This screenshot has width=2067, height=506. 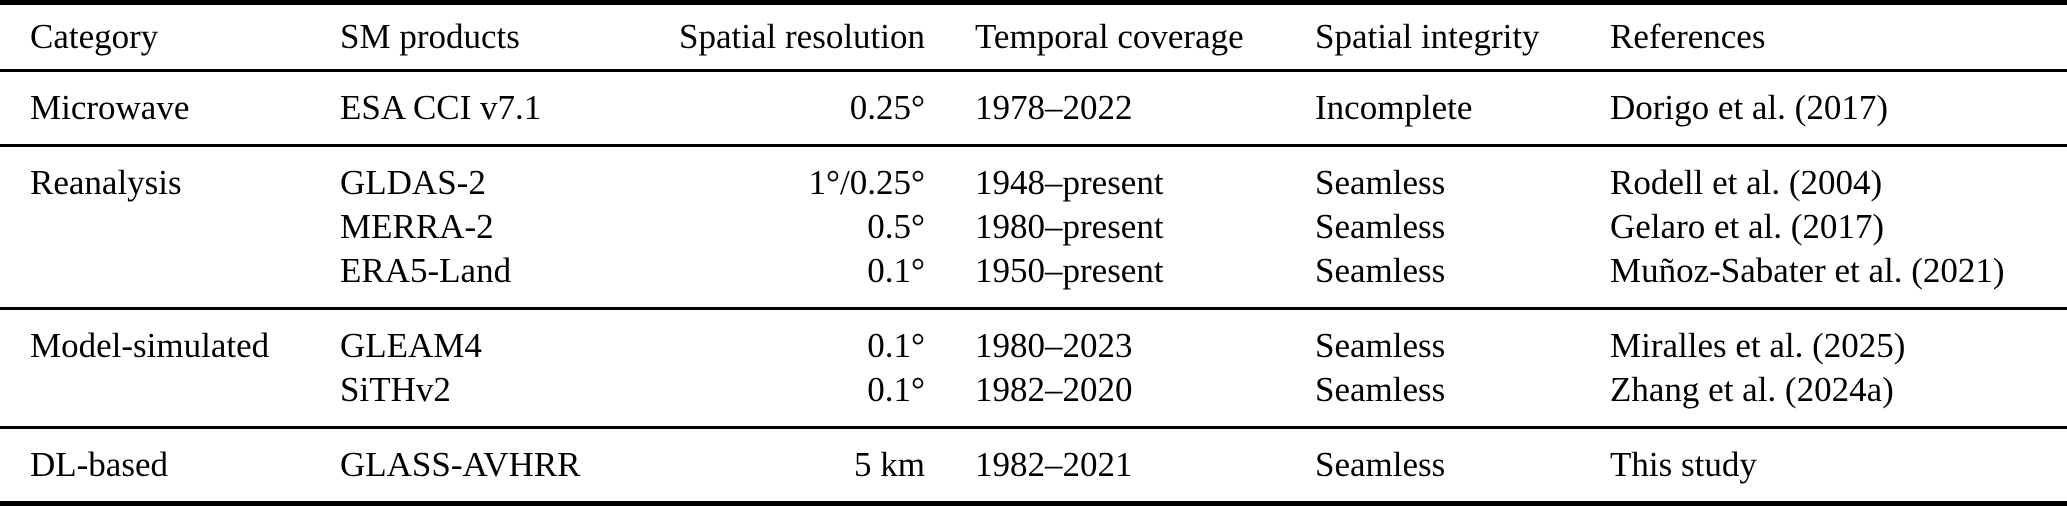 I want to click on cell-coverage: 1948–present, so click(x=1069, y=182).